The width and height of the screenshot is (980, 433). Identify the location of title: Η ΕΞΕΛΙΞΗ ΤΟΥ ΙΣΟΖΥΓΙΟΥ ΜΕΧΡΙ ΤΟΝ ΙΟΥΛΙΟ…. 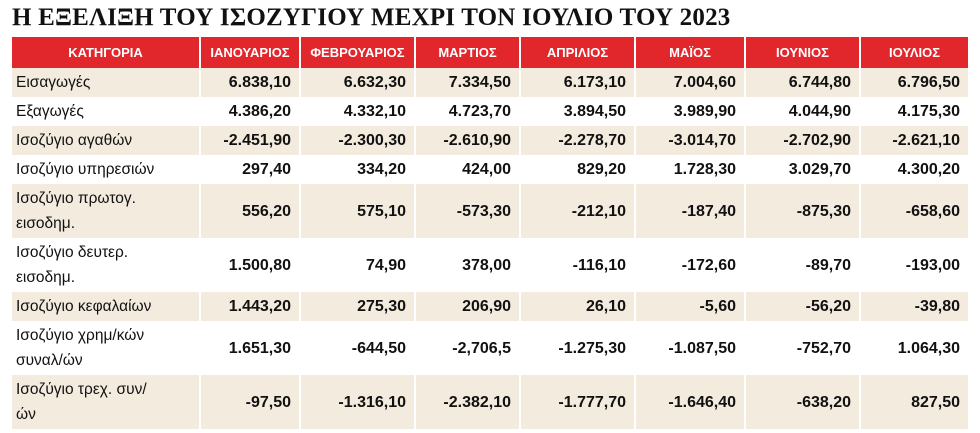
(371, 17).